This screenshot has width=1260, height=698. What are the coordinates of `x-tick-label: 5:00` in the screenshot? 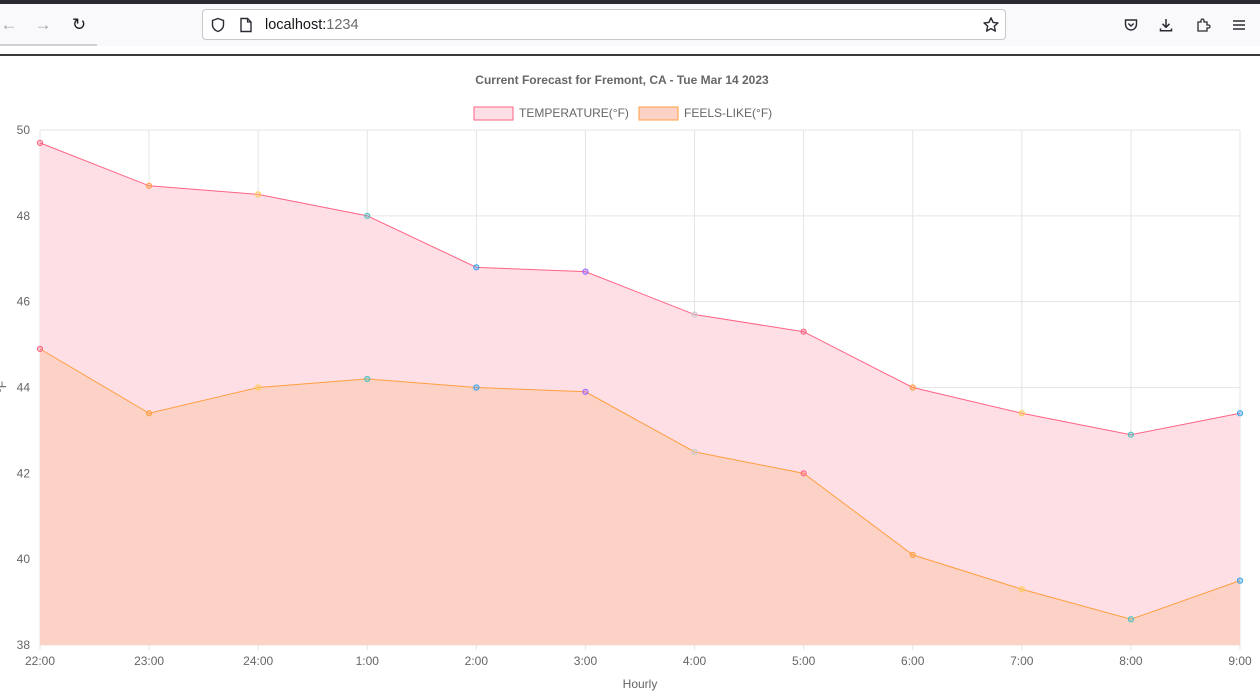 It's located at (804, 661).